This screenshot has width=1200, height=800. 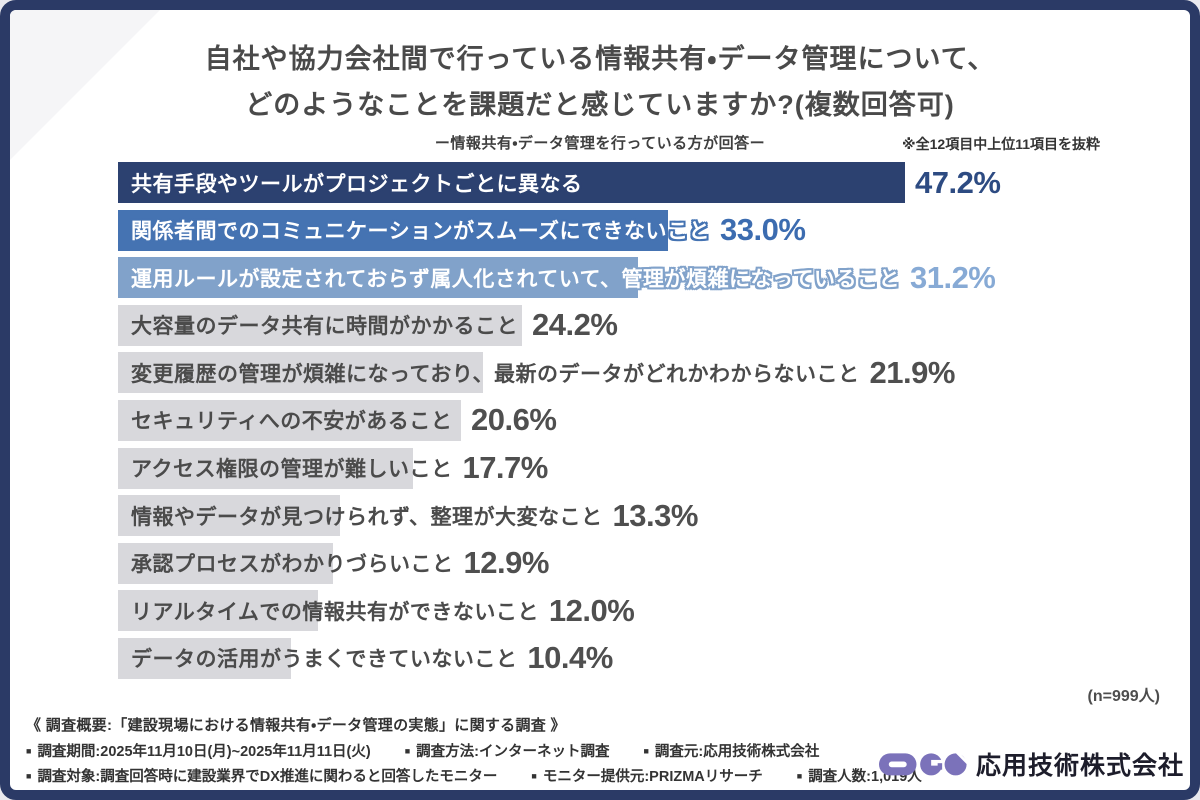 What do you see at coordinates (296, 725) in the screenshot?
I see `survey-overview-heading: 《 調査概要:「建設現場における情報共有・データ管理の実態」に関する調査 》` at bounding box center [296, 725].